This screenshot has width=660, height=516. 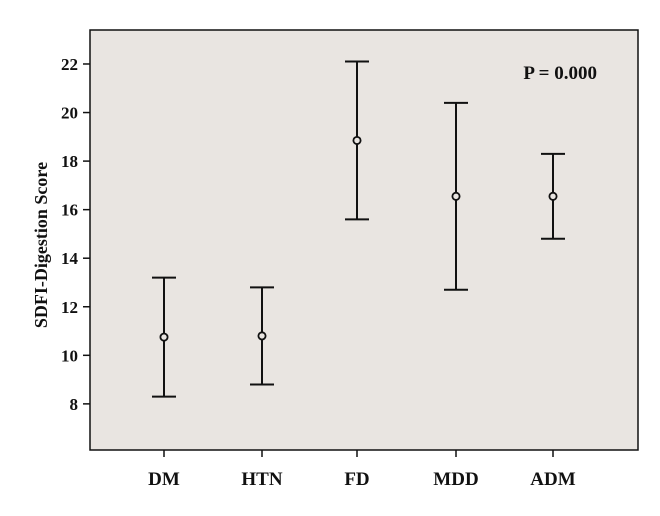 I want to click on x-tick-label-adm: ADM, so click(x=552, y=479).